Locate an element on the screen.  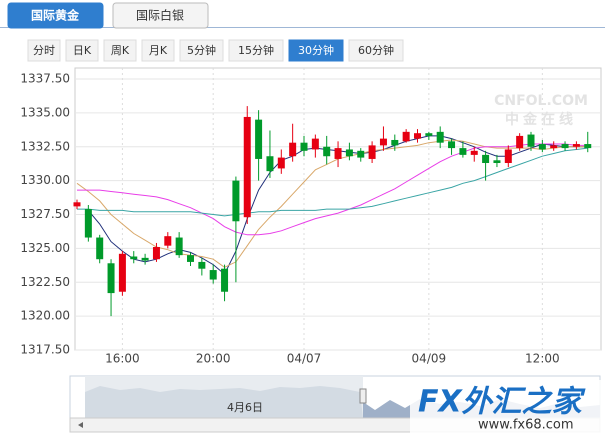
watermark: 中金在线 is located at coordinates (541, 119).